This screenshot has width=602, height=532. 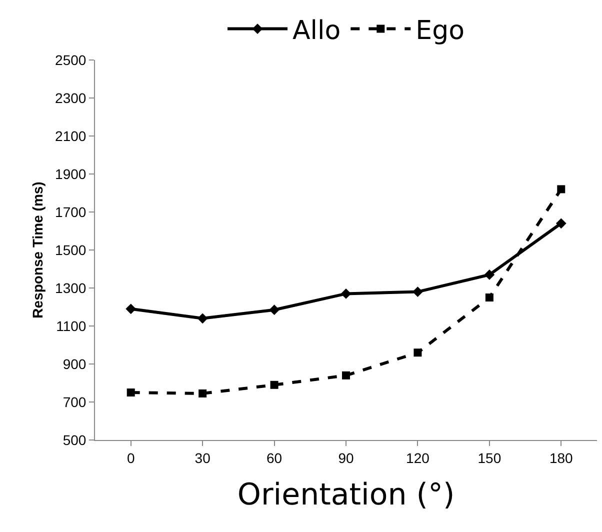 What do you see at coordinates (130, 458) in the screenshot?
I see `x-tick-label: 0` at bounding box center [130, 458].